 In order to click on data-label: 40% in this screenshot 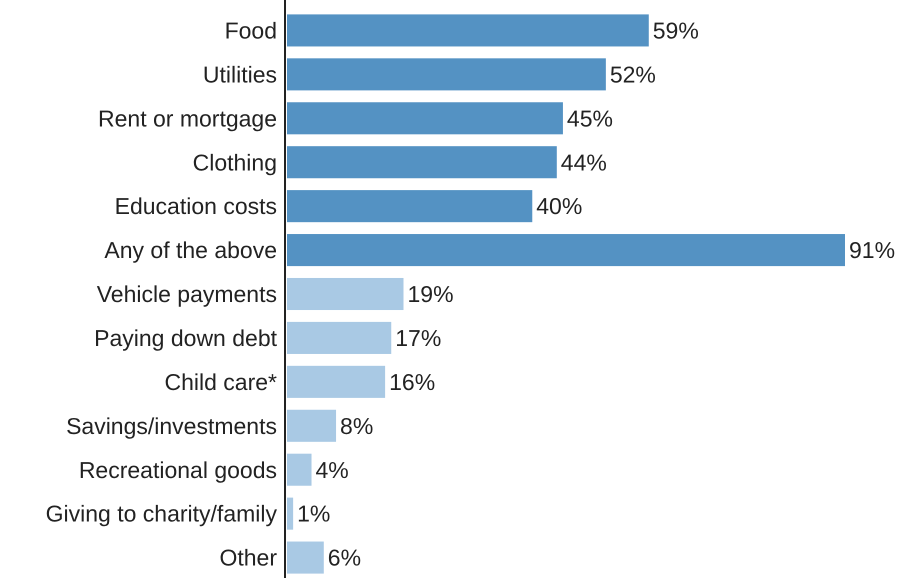, I will do `click(559, 206)`.